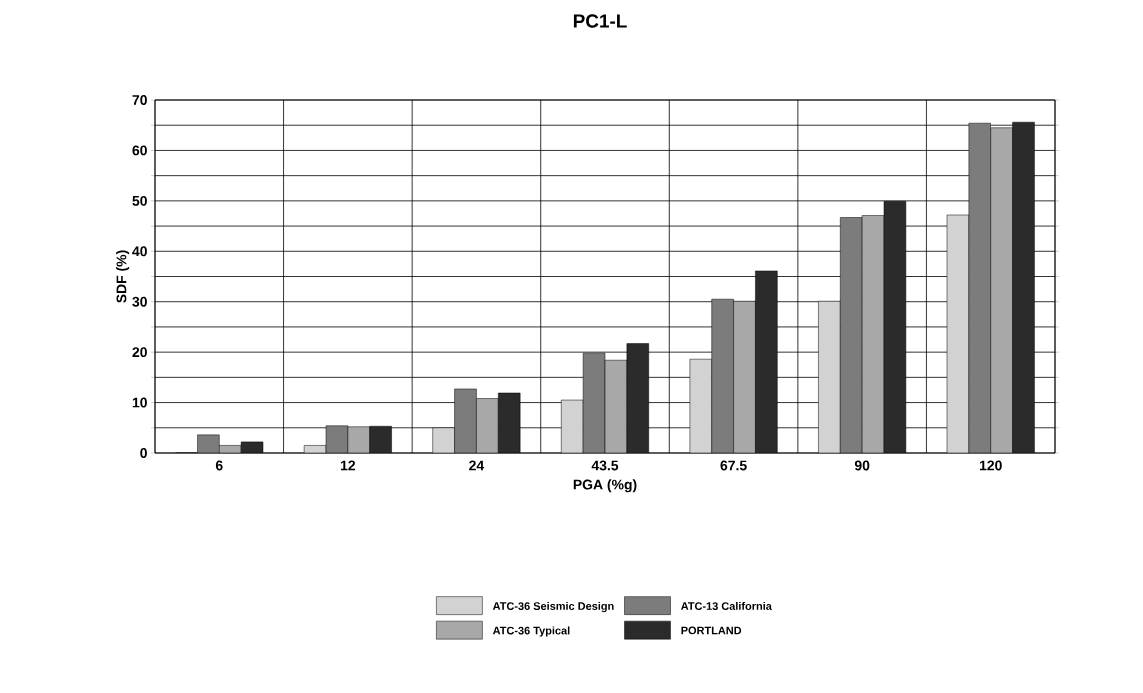 The width and height of the screenshot is (1143, 693). Describe the element at coordinates (600, 21) in the screenshot. I see `chart-title: PC1-L` at that location.